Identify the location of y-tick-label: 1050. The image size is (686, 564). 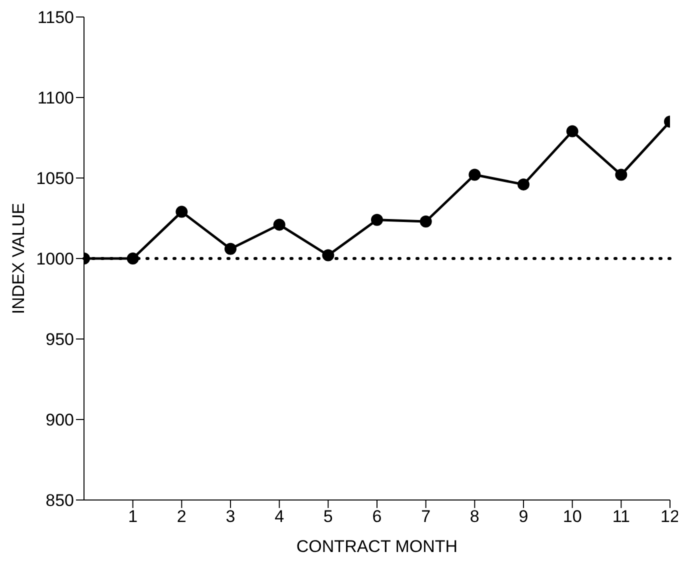
(55, 178).